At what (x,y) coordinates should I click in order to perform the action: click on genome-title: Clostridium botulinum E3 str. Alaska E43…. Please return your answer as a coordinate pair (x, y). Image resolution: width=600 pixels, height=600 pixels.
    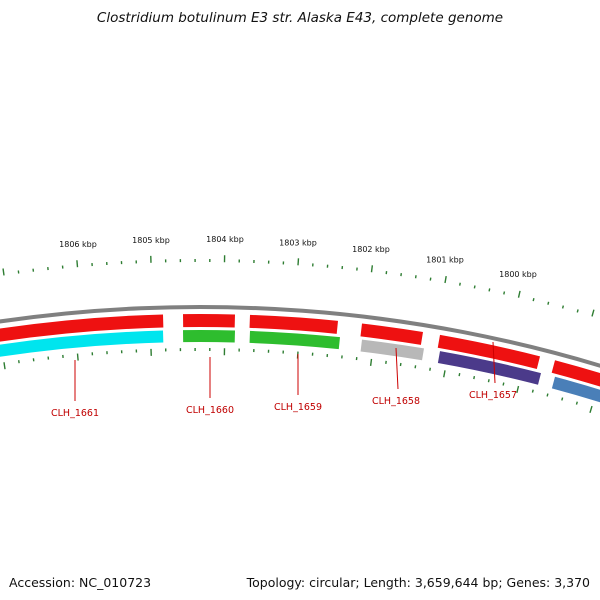
    Looking at the image, I should click on (300, 18).